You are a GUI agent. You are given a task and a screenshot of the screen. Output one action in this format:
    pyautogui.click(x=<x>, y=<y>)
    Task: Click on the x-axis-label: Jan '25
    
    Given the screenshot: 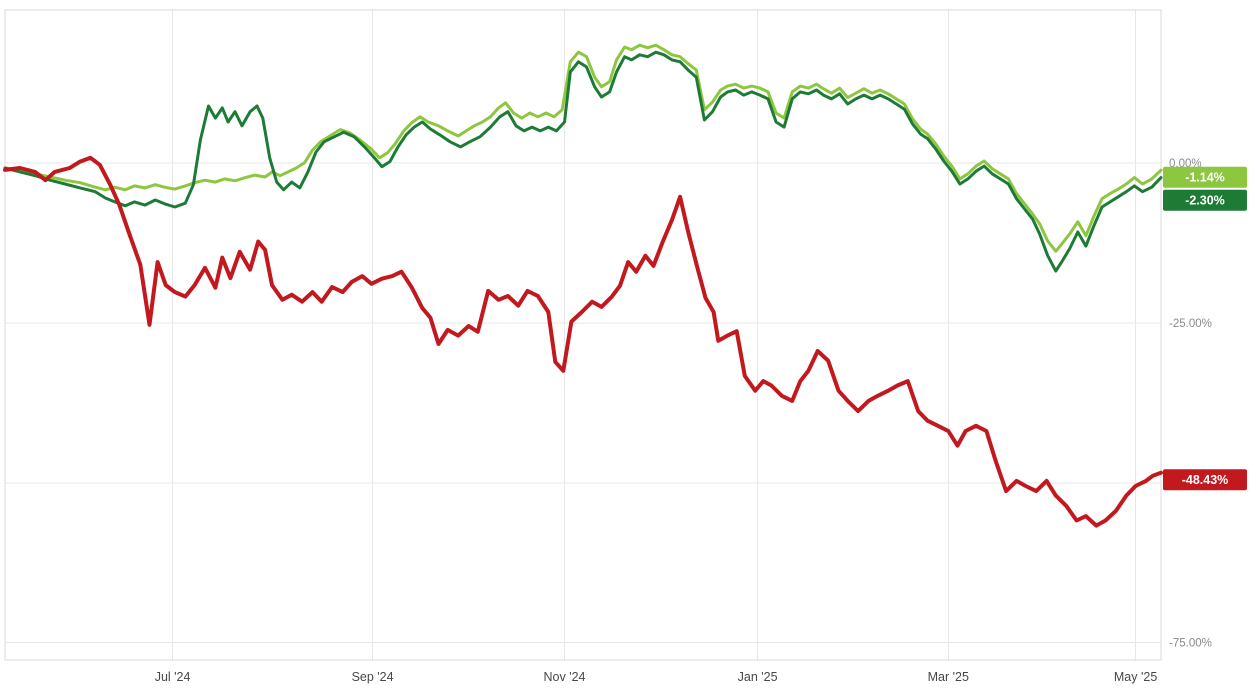 What is the action you would take?
    pyautogui.click(x=758, y=677)
    